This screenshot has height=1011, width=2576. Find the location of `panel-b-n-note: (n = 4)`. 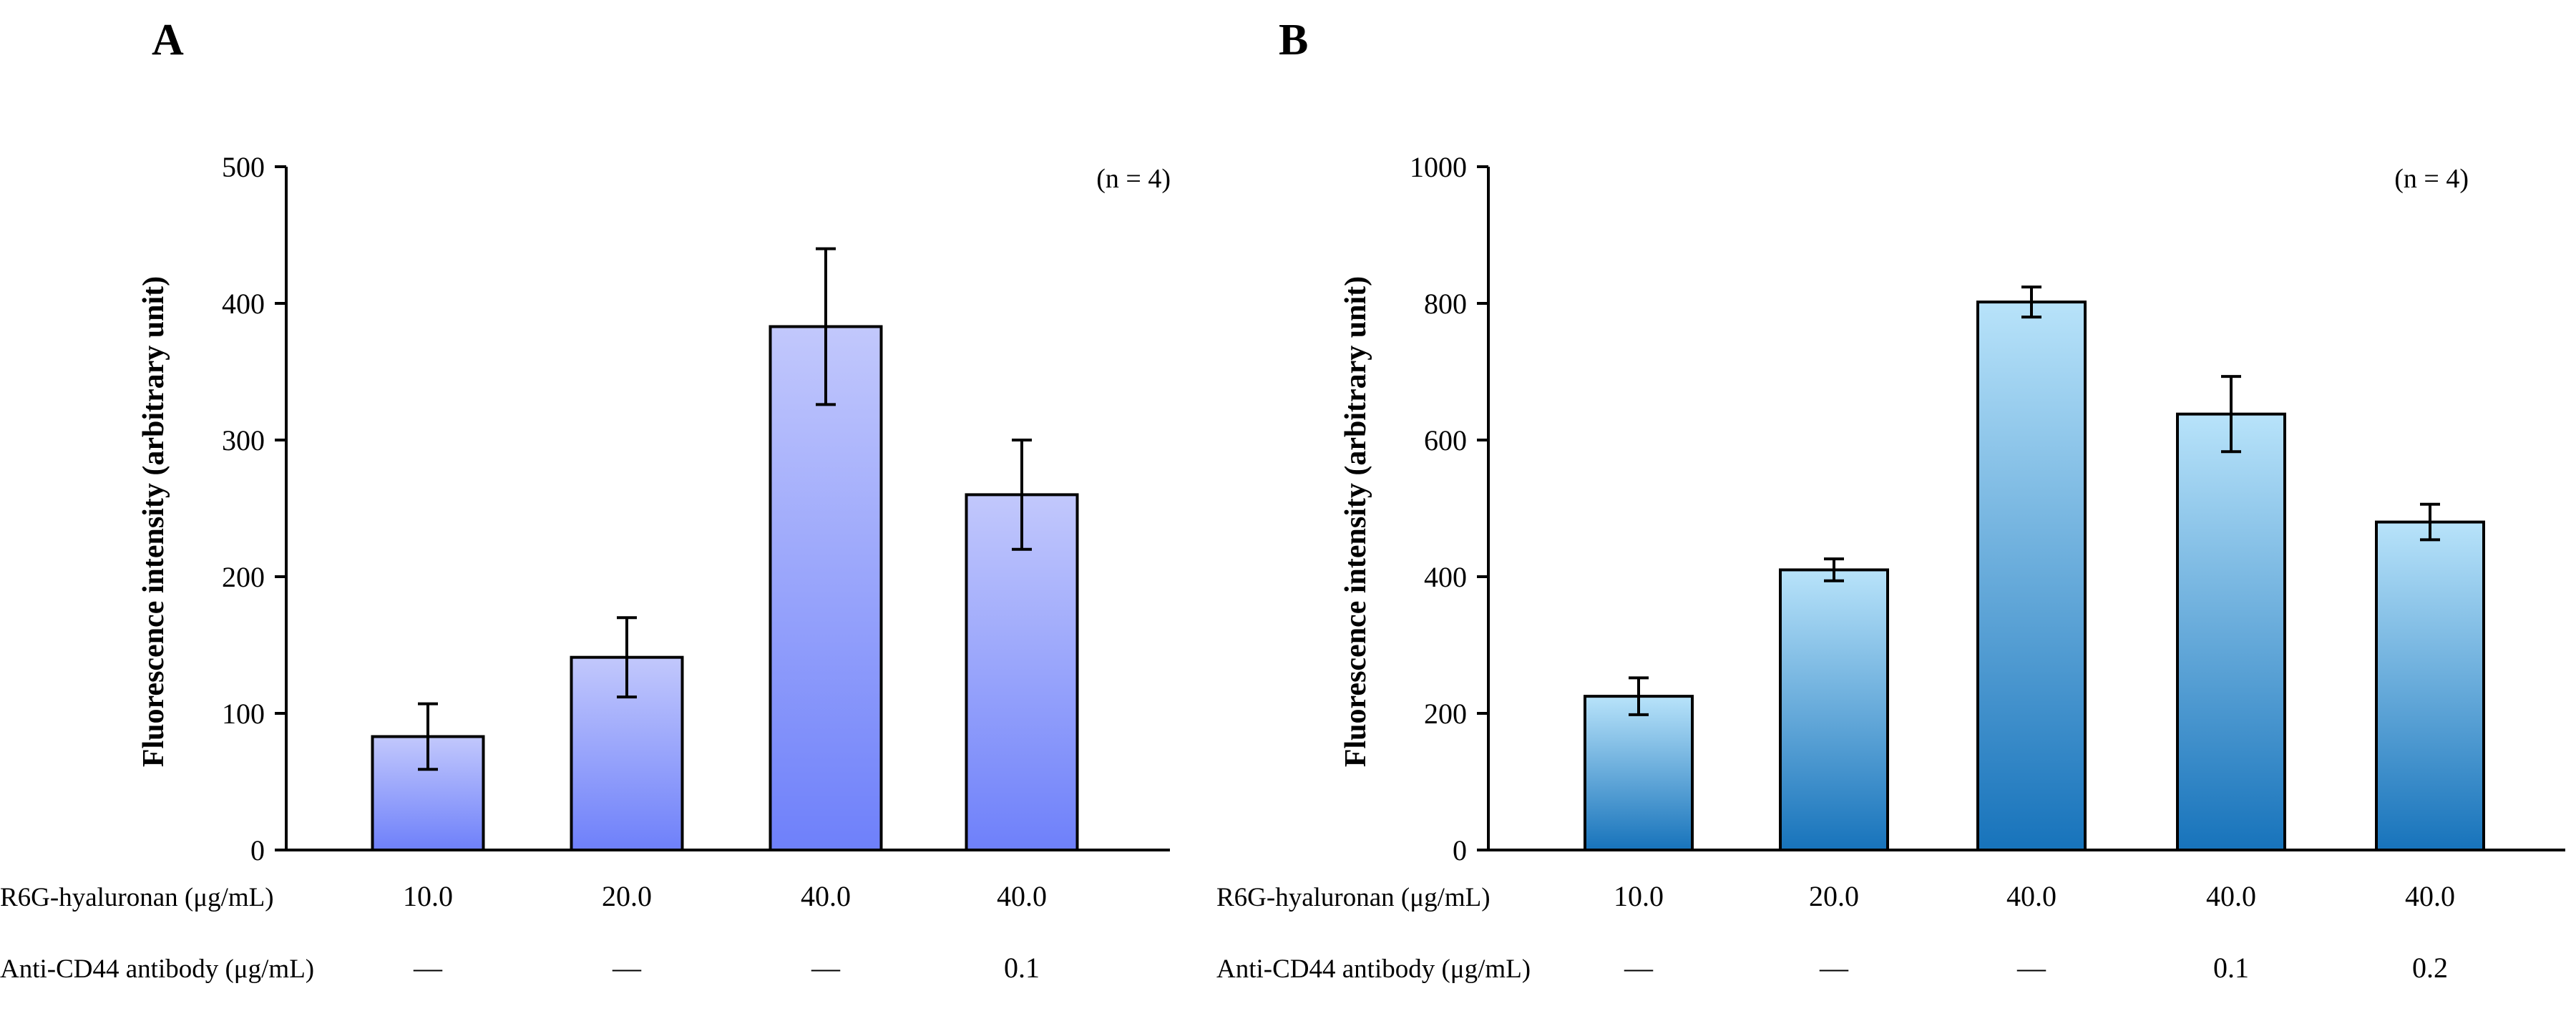

panel-b-n-note: (n = 4) is located at coordinates (2431, 179).